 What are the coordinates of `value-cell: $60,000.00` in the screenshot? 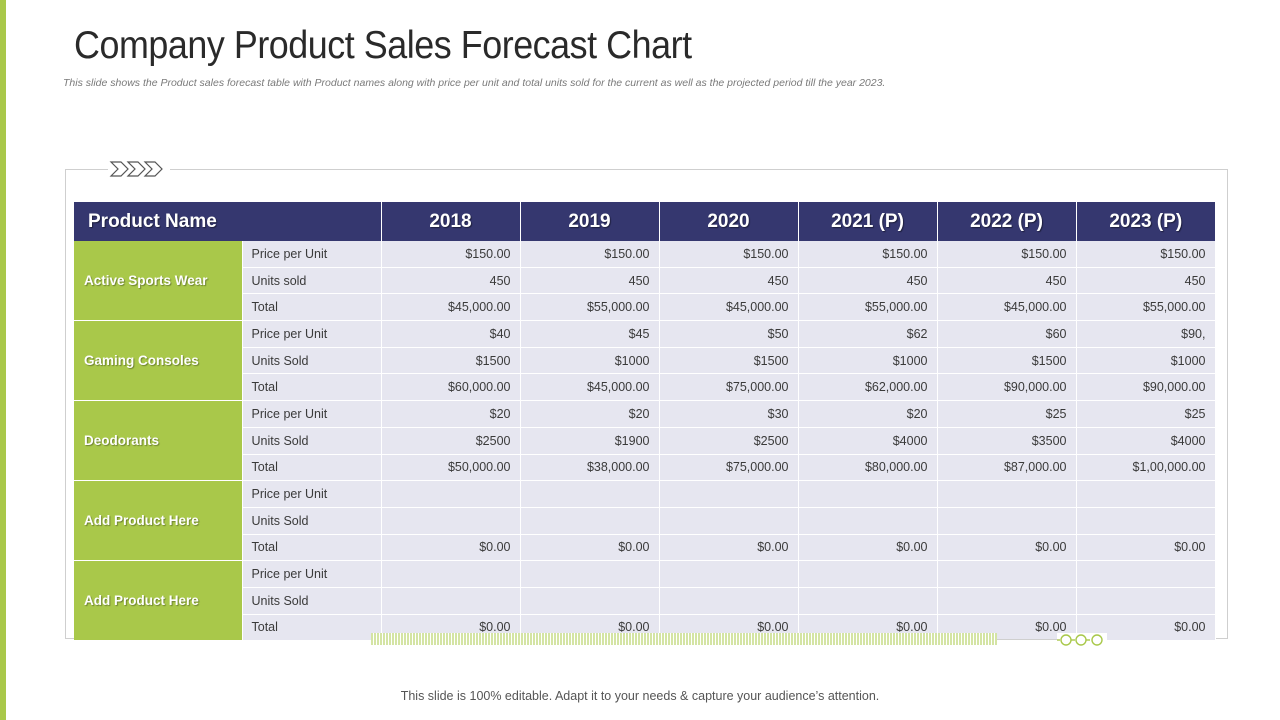 It's located at (451, 387).